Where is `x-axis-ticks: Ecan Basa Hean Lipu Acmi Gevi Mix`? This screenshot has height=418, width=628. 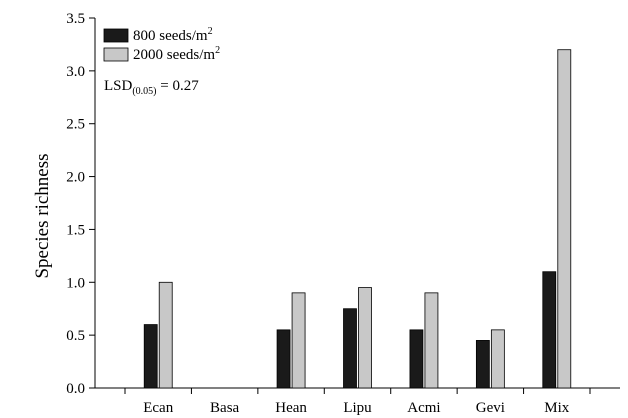 x-axis-ticks: Ecan Basa Hean Lipu Acmi Gevi Mix is located at coordinates (357, 402).